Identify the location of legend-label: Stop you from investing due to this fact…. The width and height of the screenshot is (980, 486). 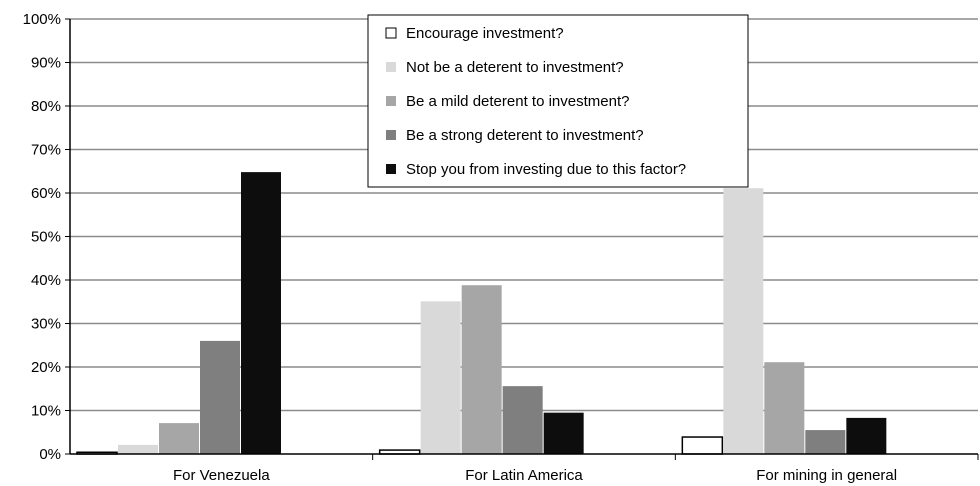
(546, 169).